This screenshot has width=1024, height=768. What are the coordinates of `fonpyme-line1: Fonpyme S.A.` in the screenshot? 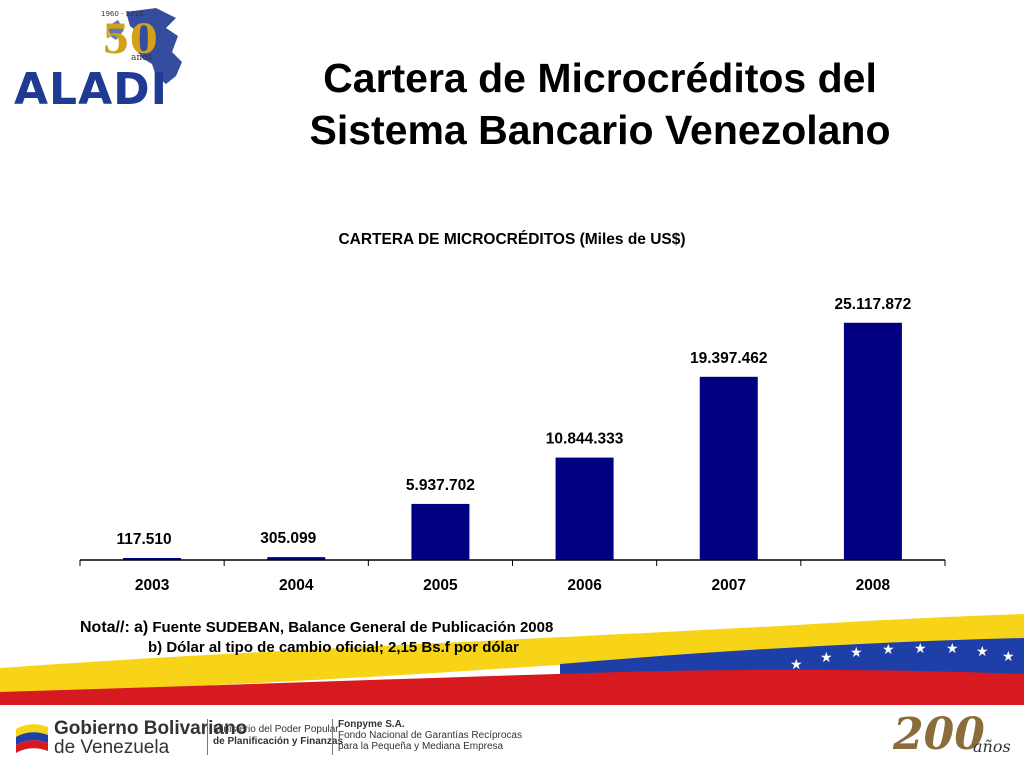 It's located at (371, 724).